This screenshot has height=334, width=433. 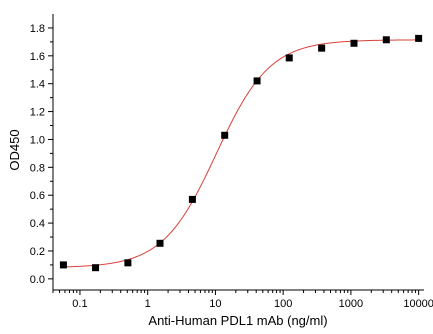 What do you see at coordinates (37, 29) in the screenshot?
I see `y-tick-label: 1.8` at bounding box center [37, 29].